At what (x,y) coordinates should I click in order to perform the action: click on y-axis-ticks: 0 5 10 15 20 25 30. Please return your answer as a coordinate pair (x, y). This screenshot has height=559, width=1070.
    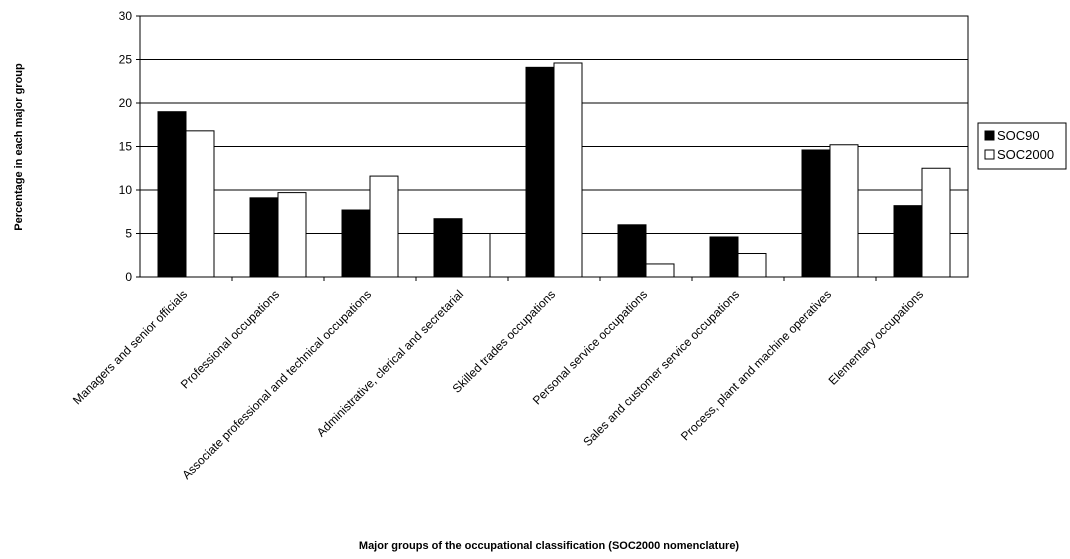
    Looking at the image, I should click on (129, 146).